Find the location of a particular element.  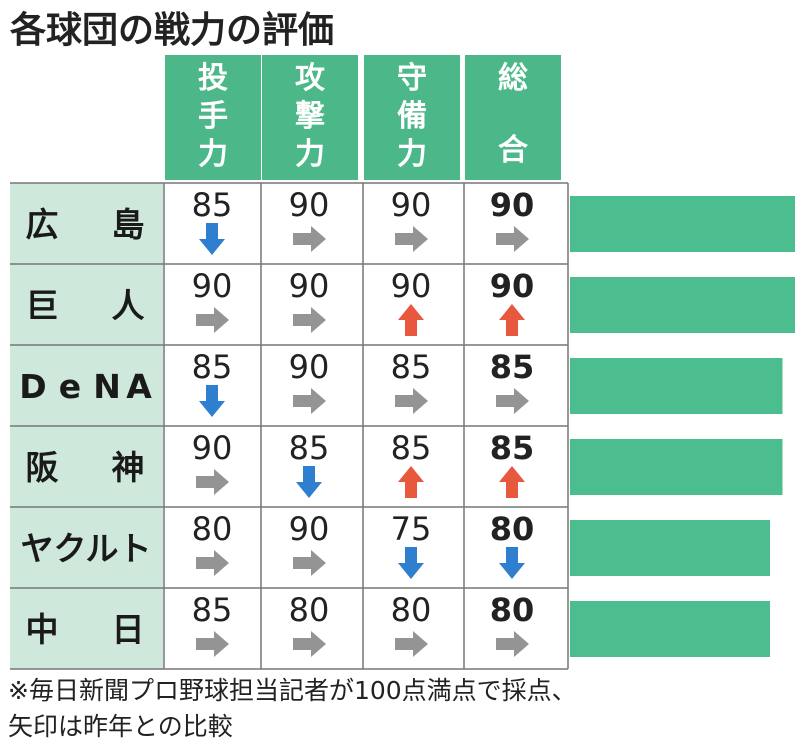

team-name: 広 is located at coordinates (42, 224).